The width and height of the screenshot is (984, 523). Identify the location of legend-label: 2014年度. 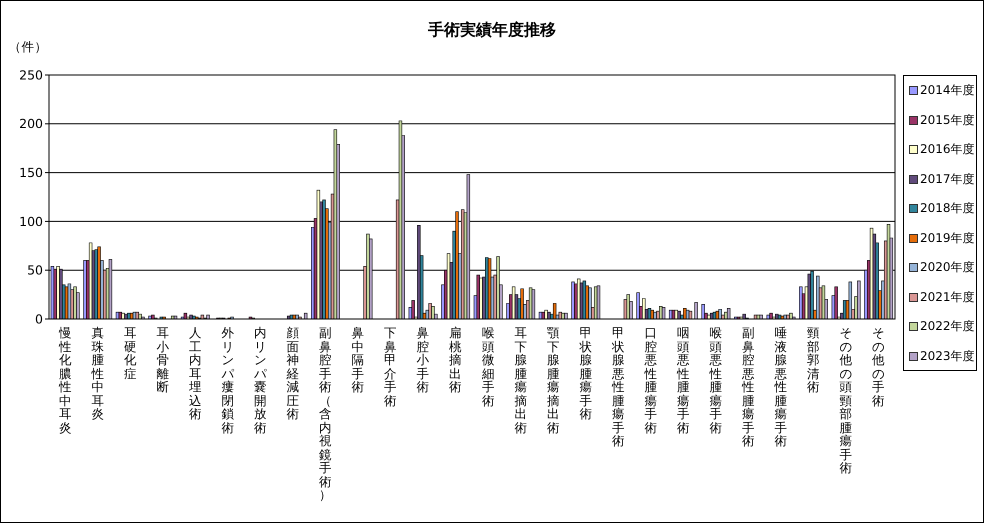
(947, 91).